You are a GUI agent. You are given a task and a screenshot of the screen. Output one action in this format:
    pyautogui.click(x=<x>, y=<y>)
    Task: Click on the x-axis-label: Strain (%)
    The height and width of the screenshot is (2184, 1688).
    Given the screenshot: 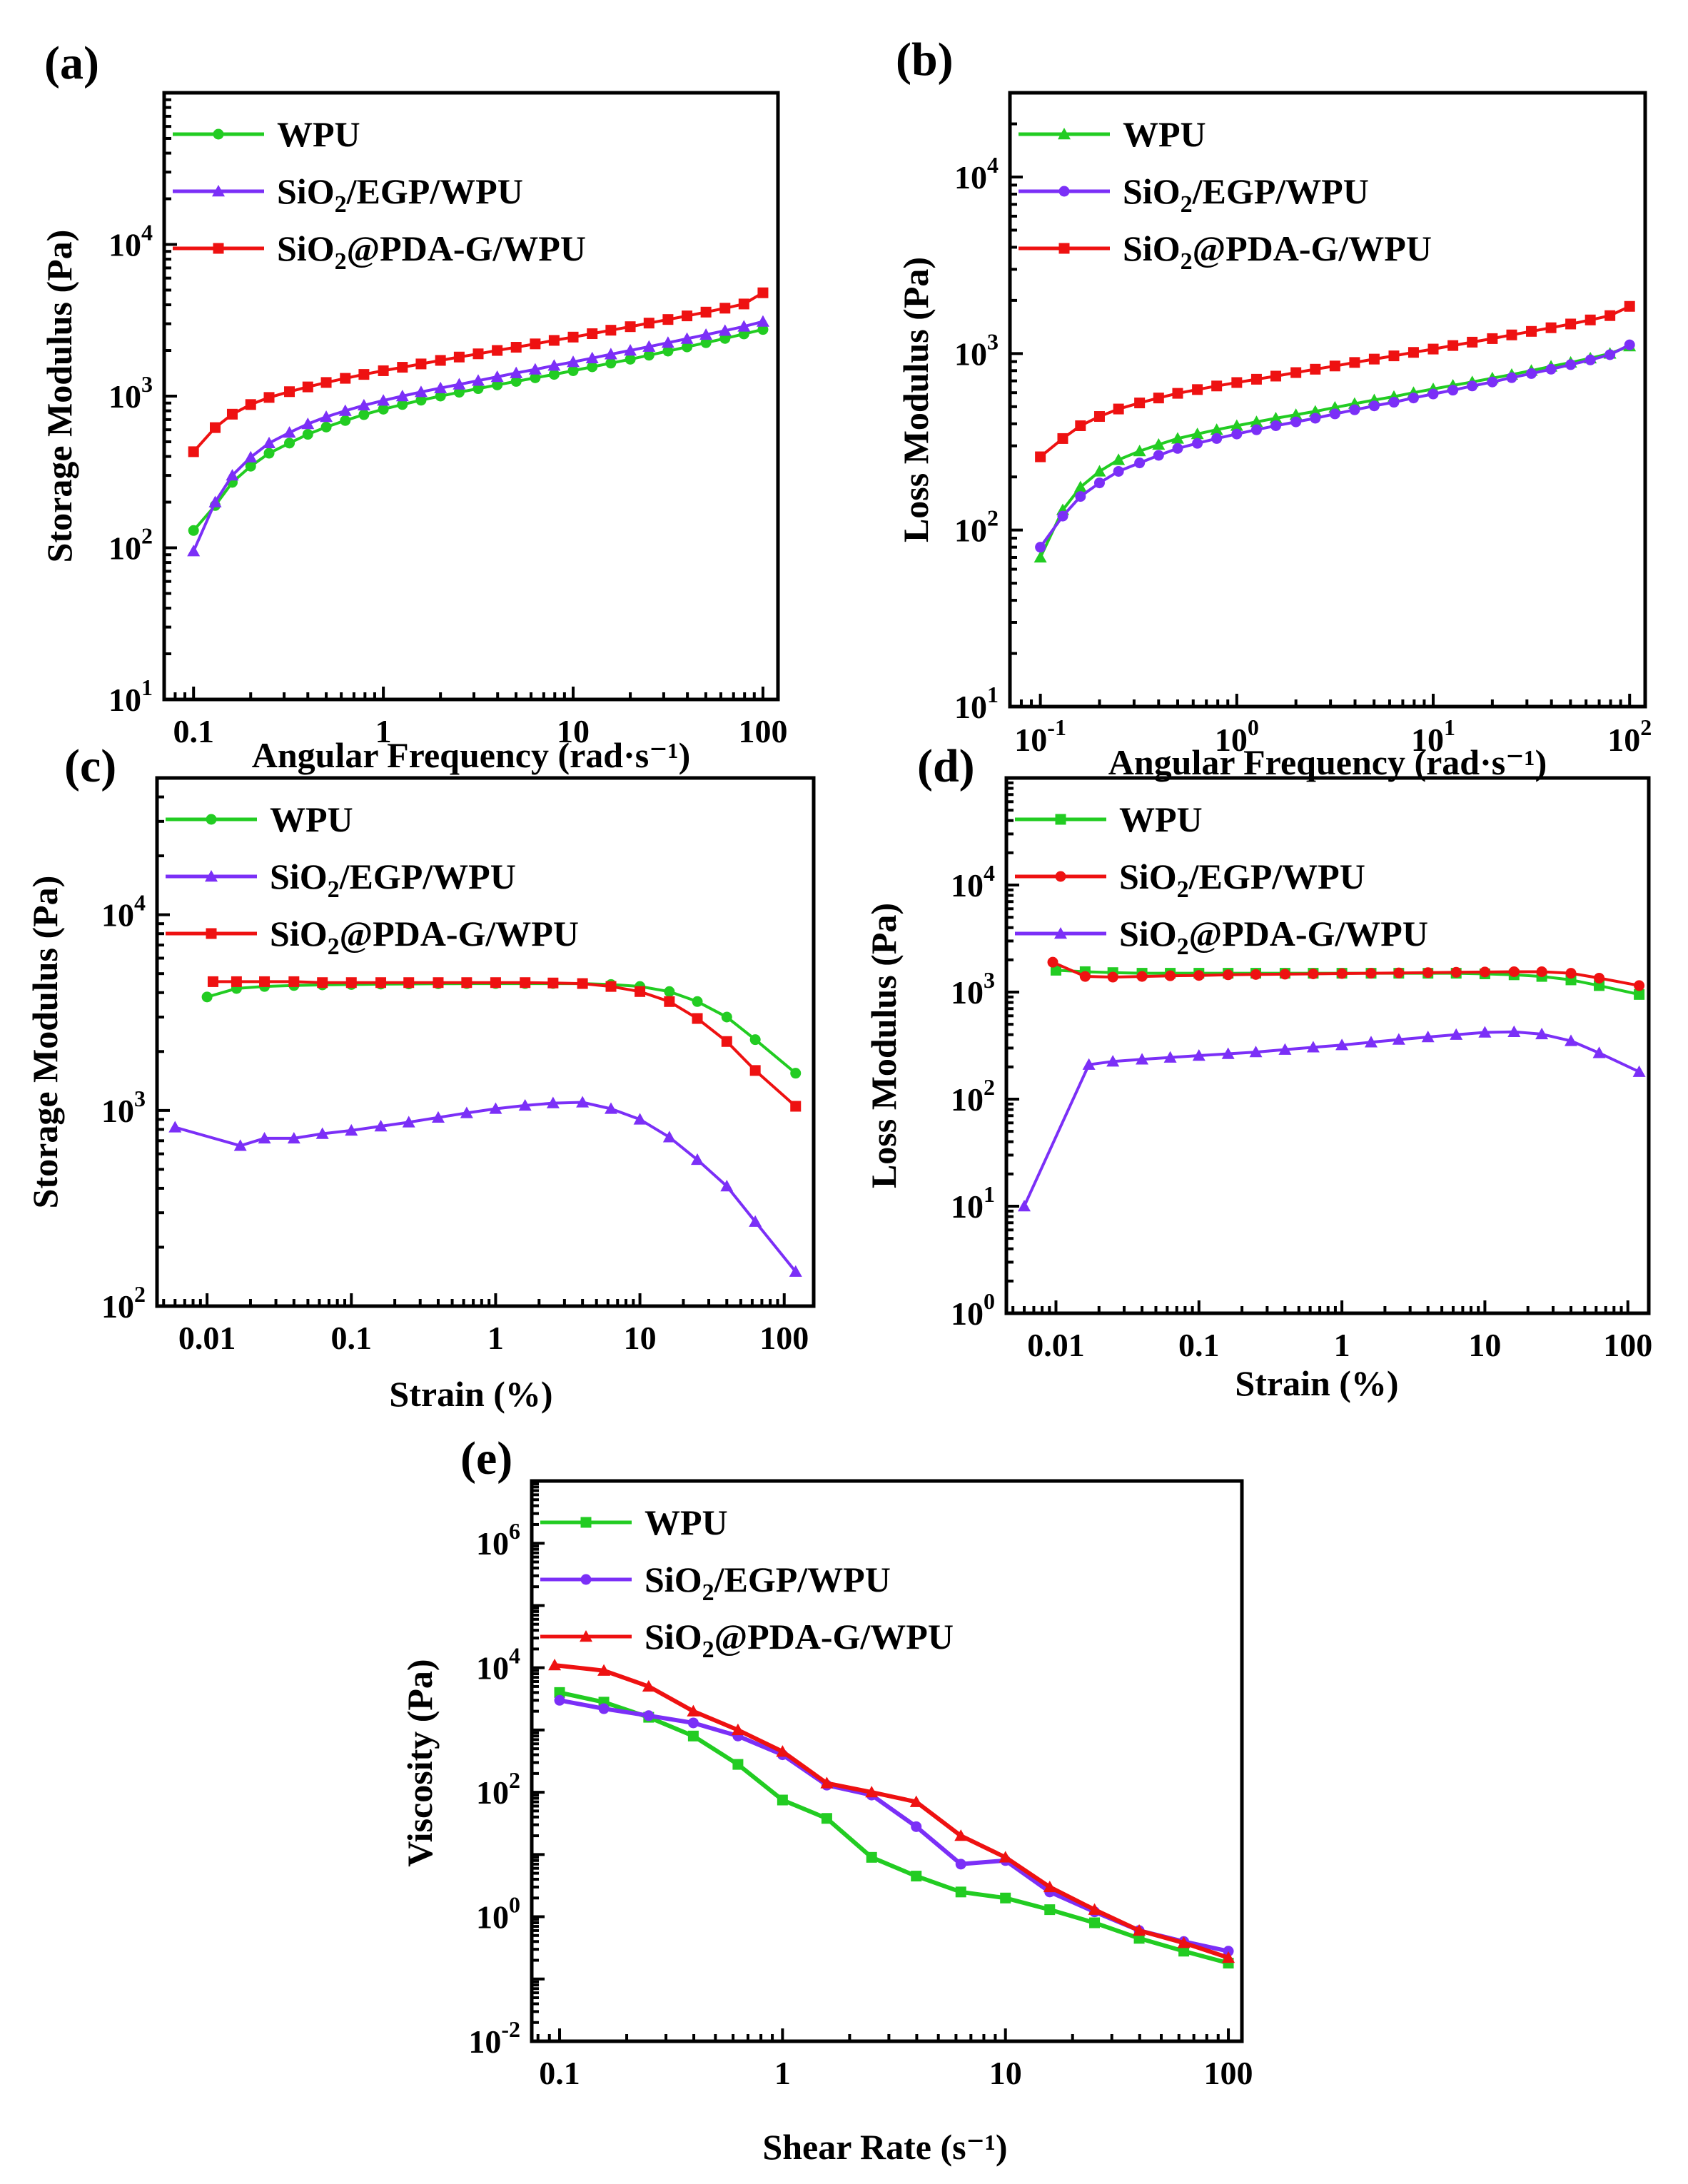 What is the action you would take?
    pyautogui.click(x=470, y=1394)
    